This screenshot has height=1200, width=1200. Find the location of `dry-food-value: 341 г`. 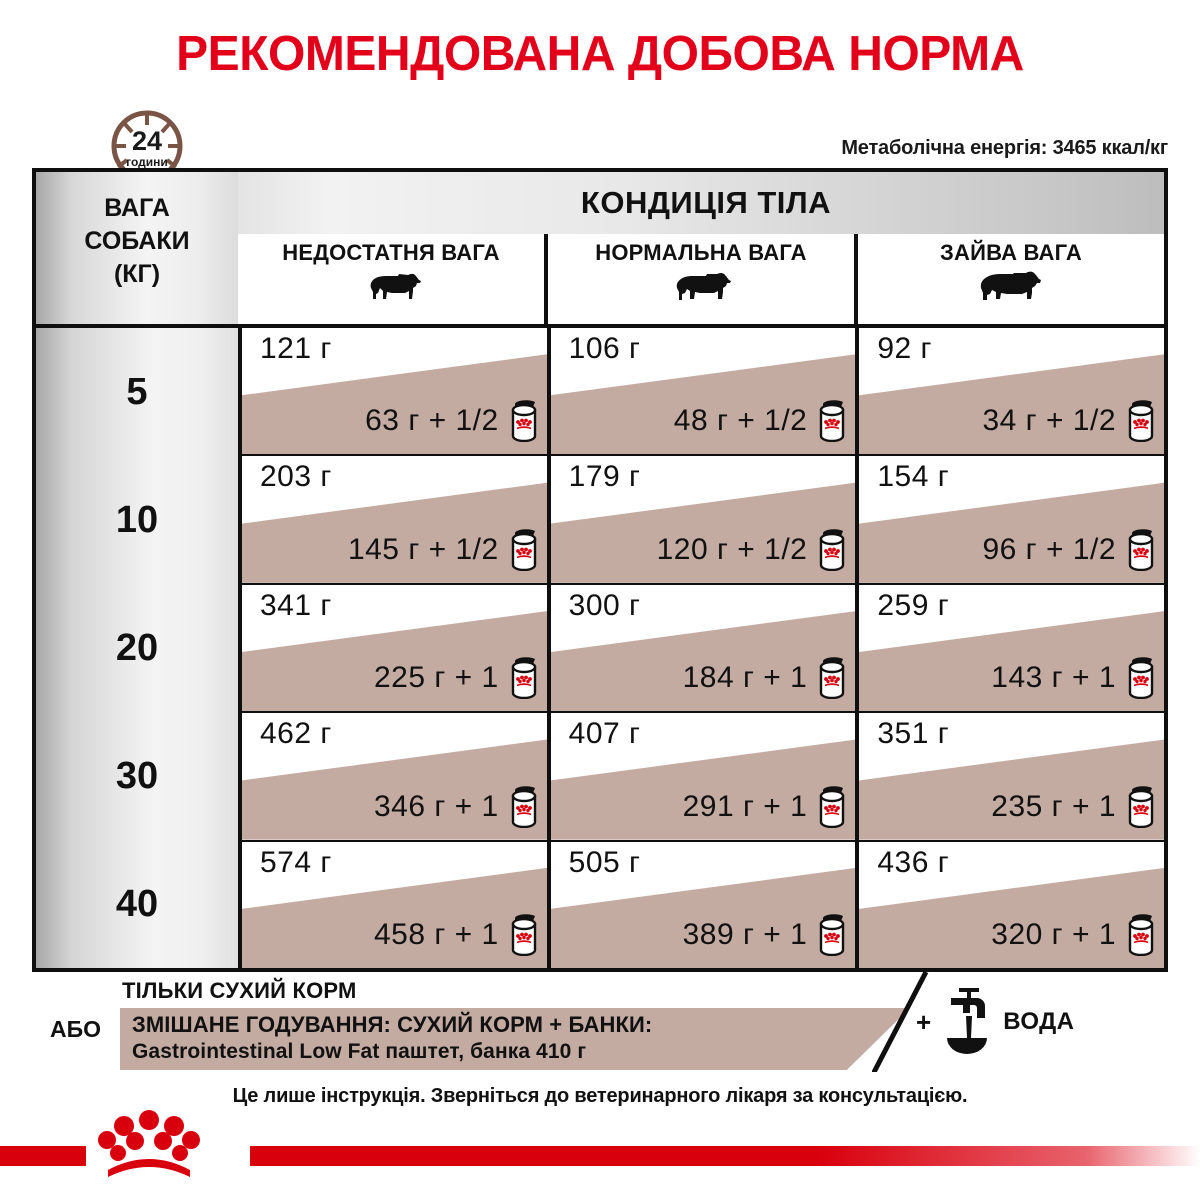

dry-food-value: 341 г is located at coordinates (296, 605).